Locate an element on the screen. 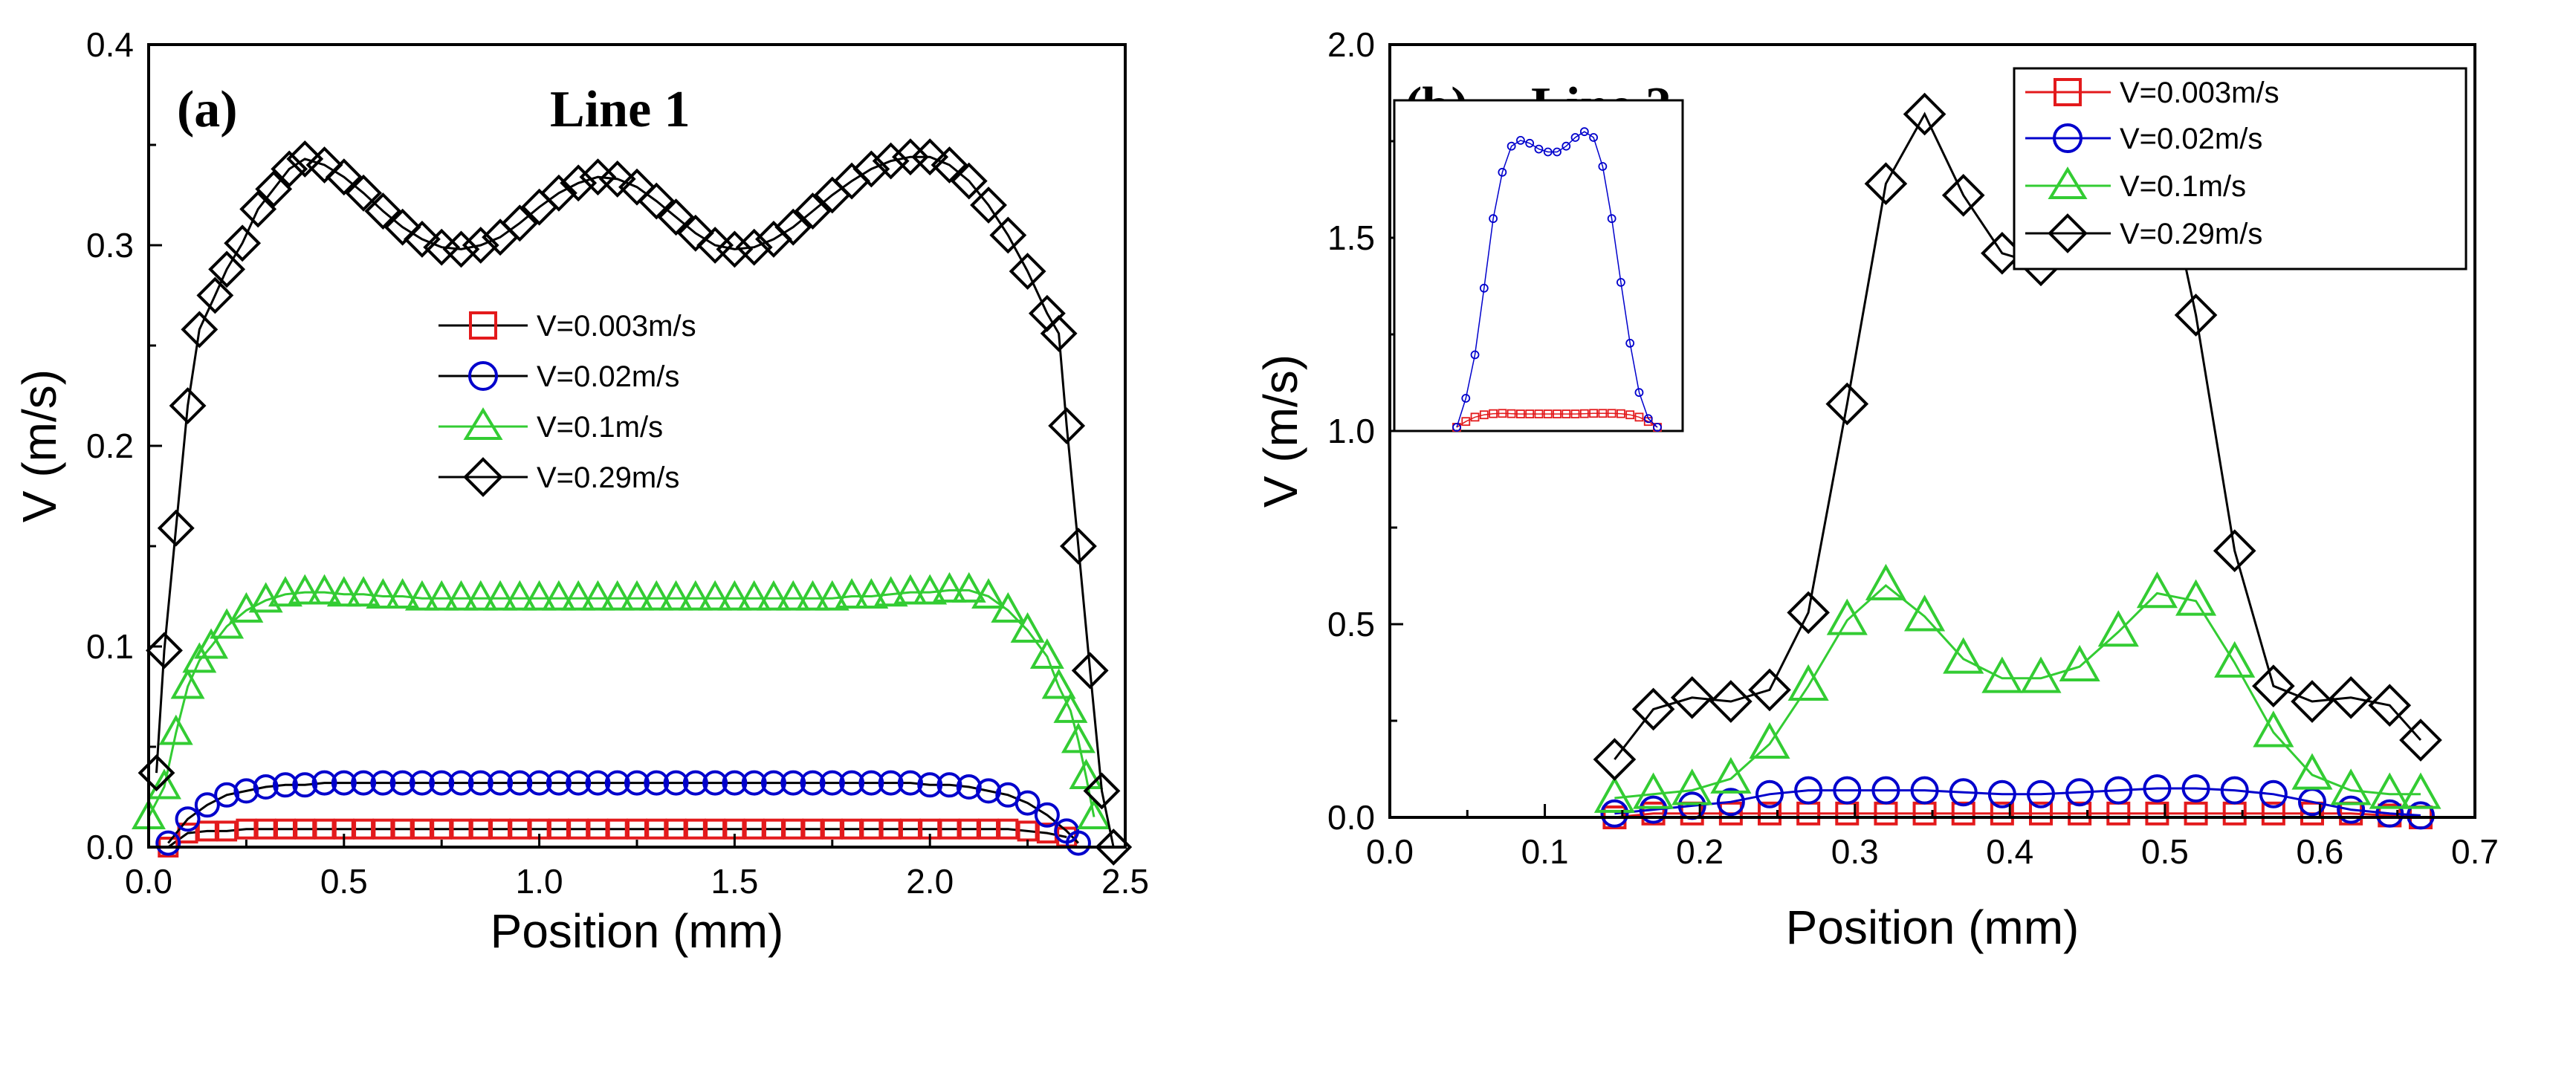 The height and width of the screenshot is (1073, 2576). legend-square-marker is located at coordinates (2068, 92).